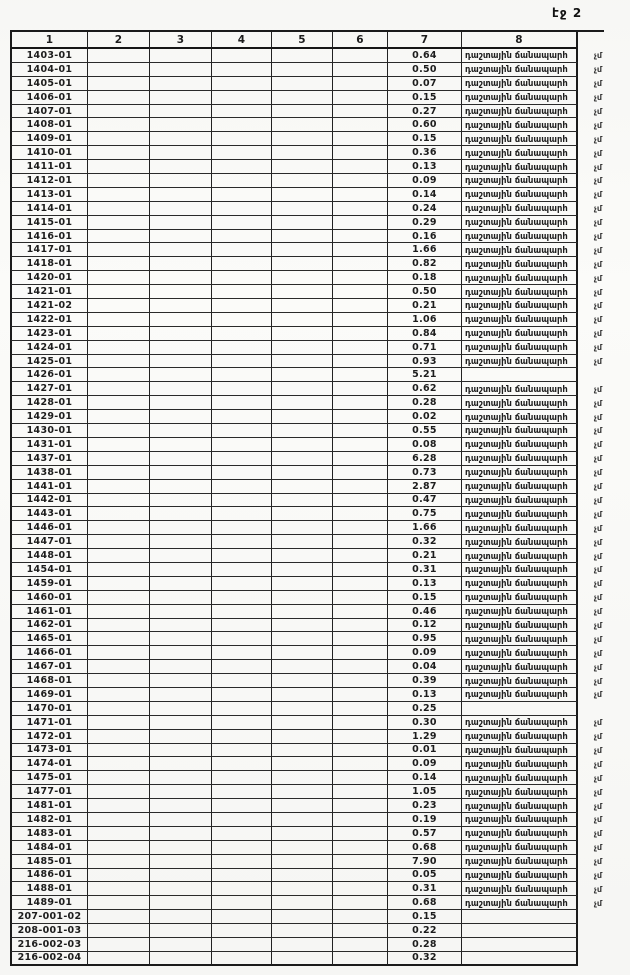 This screenshot has height=975, width=630. Describe the element at coordinates (591, 917) in the screenshot. I see `margin-note` at that location.